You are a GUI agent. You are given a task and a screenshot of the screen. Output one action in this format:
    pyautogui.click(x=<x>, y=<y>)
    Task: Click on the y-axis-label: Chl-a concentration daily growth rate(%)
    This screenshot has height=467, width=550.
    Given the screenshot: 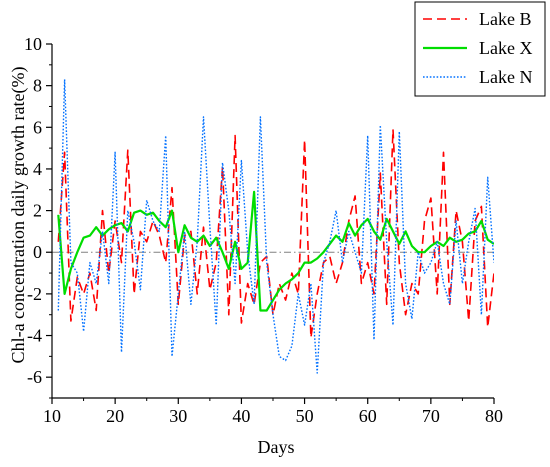 What is the action you would take?
    pyautogui.click(x=18, y=215)
    